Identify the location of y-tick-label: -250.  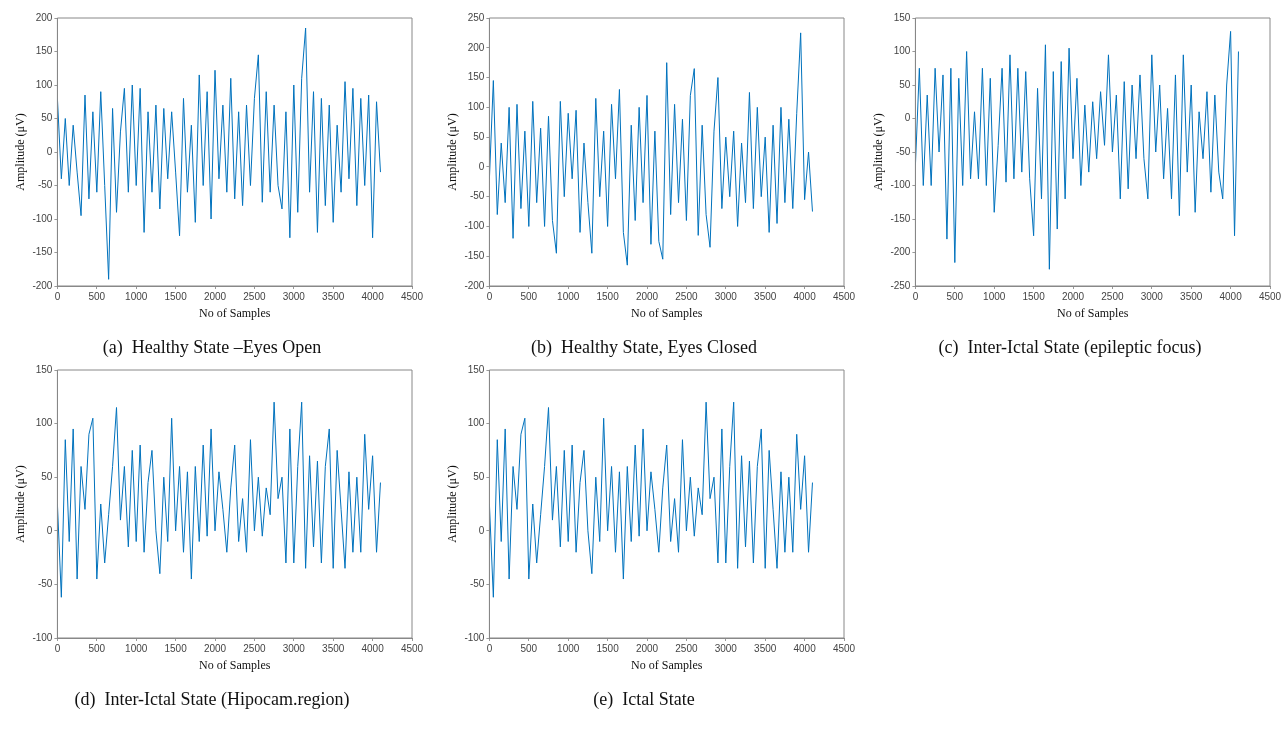
(900, 285).